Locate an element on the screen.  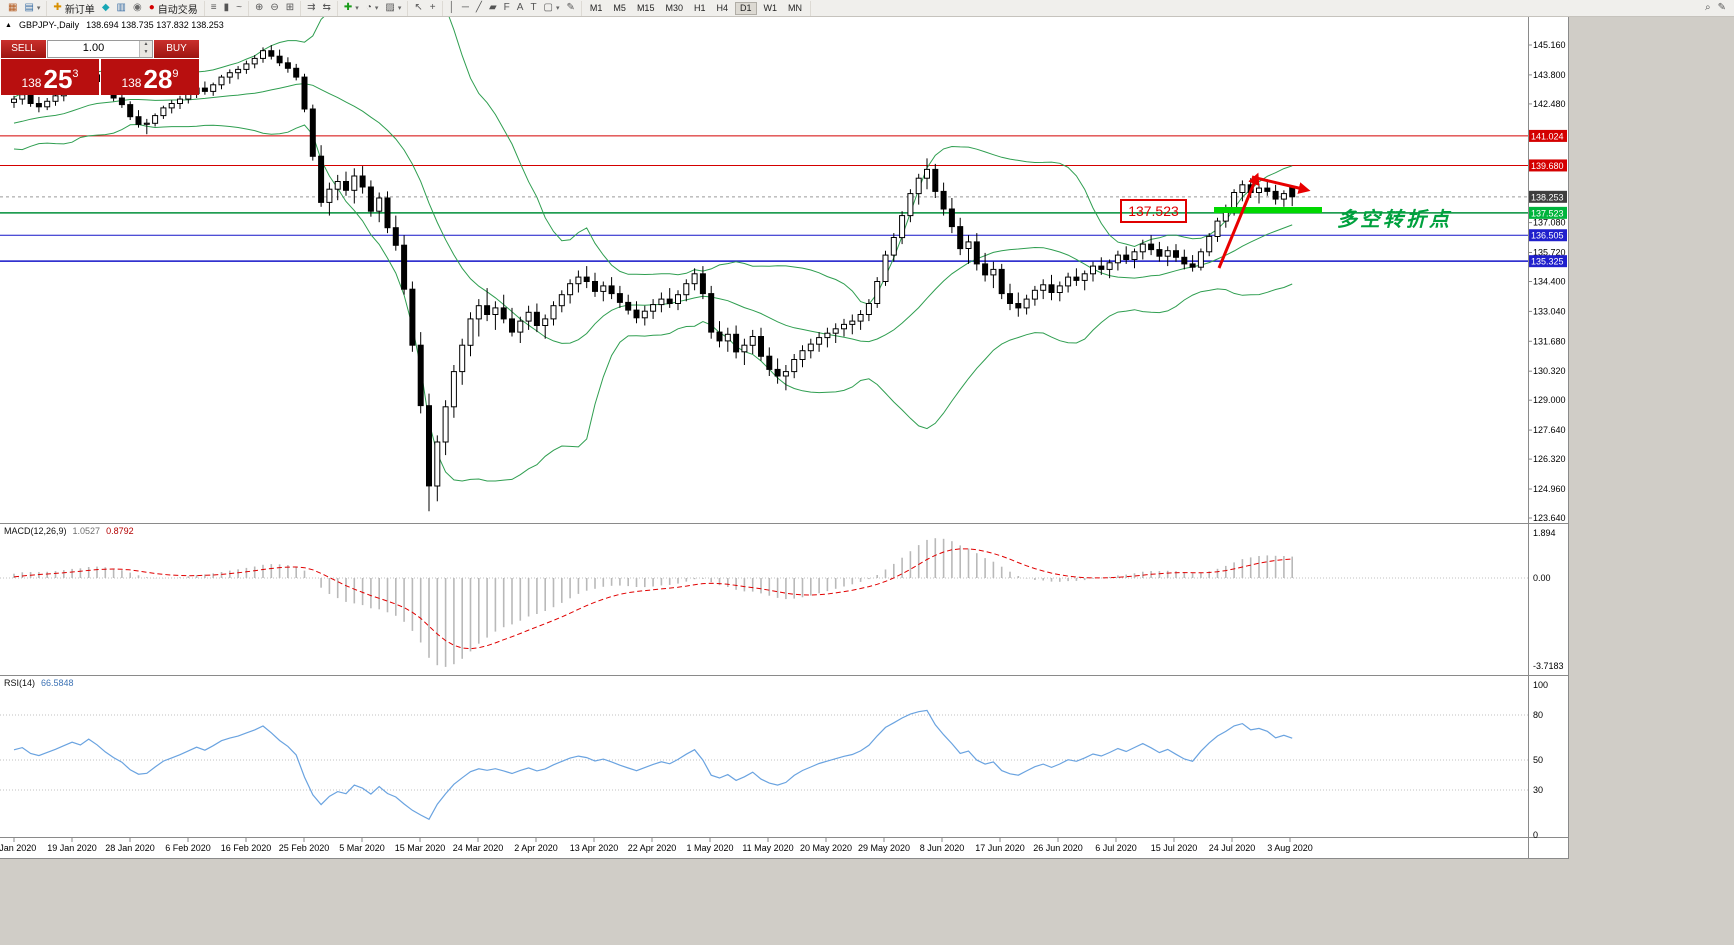
timeframe-d1-button: D1 is located at coordinates (746, 8).